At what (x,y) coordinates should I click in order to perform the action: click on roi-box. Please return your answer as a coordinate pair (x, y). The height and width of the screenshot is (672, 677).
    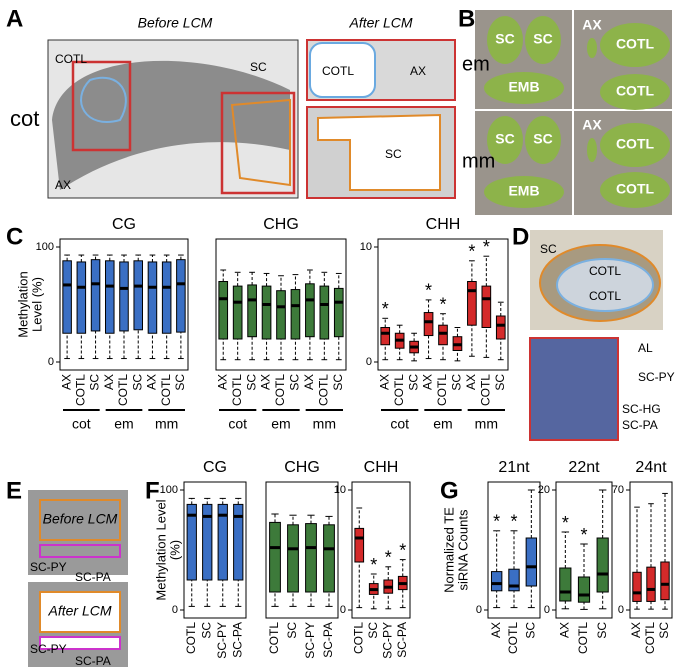
    Looking at the image, I should click on (258, 143).